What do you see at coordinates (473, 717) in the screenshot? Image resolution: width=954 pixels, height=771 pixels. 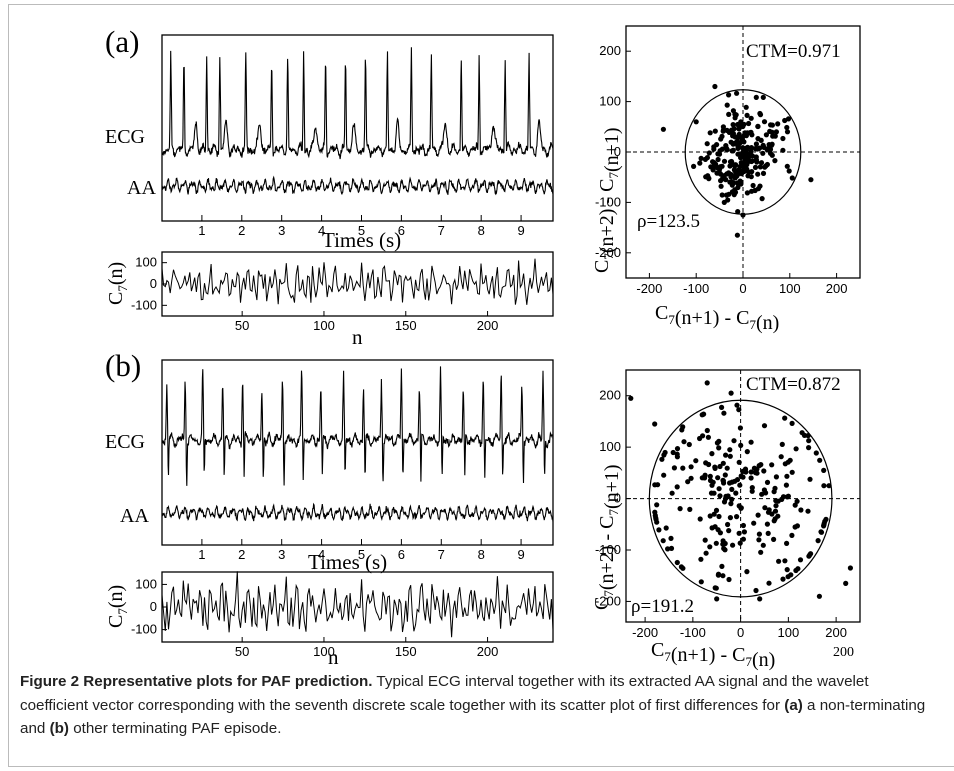 I see `caption-text-2: a non-terminating and` at bounding box center [473, 717].